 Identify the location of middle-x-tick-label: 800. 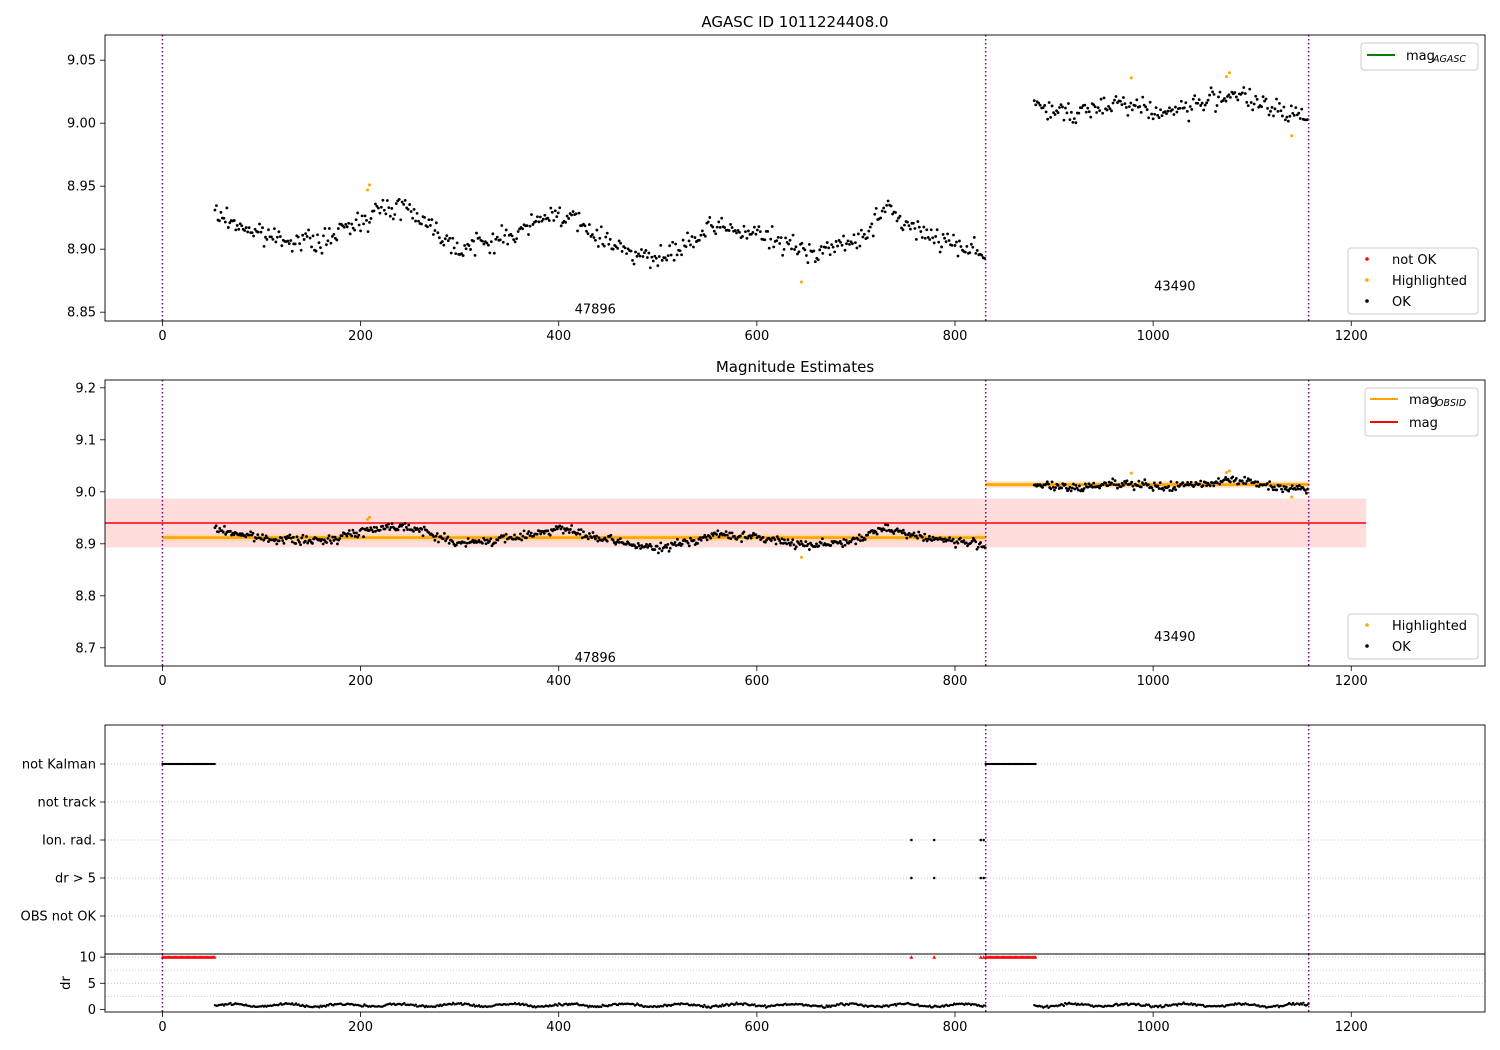
(955, 681).